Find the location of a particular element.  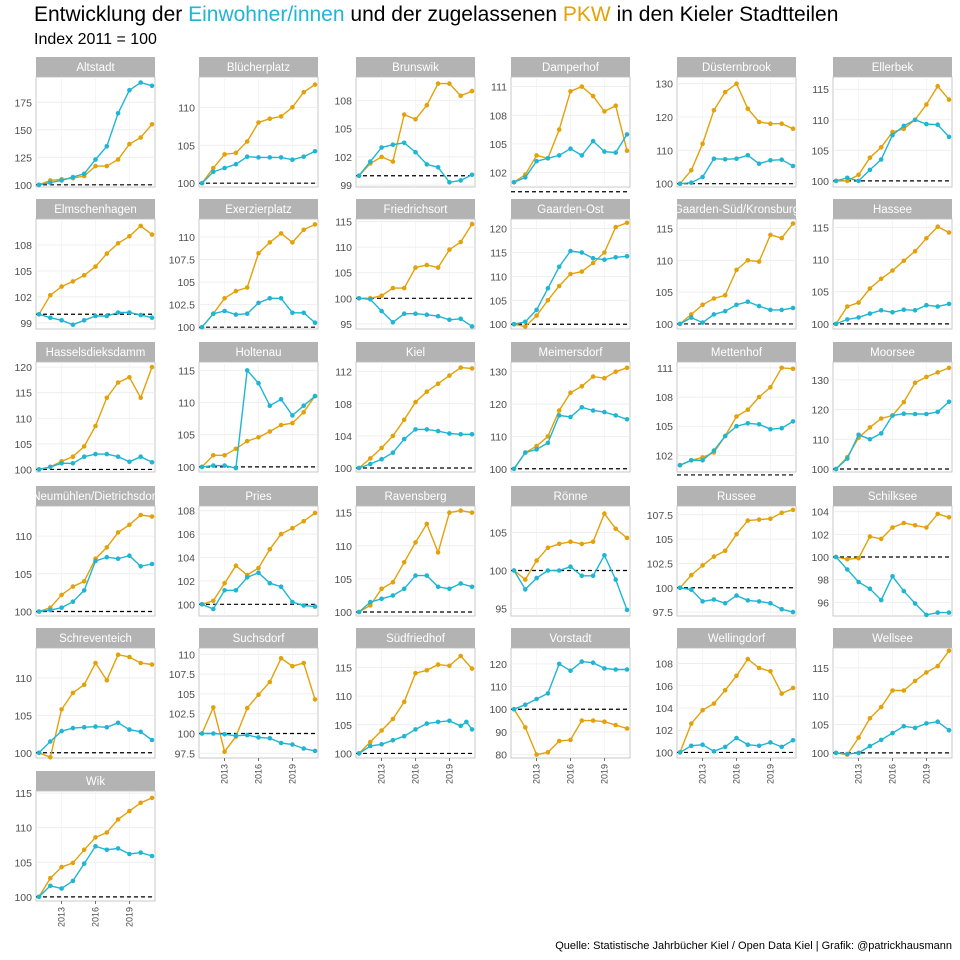

panel: Damperhof 102 105 108 111 is located at coordinates (560, 125).